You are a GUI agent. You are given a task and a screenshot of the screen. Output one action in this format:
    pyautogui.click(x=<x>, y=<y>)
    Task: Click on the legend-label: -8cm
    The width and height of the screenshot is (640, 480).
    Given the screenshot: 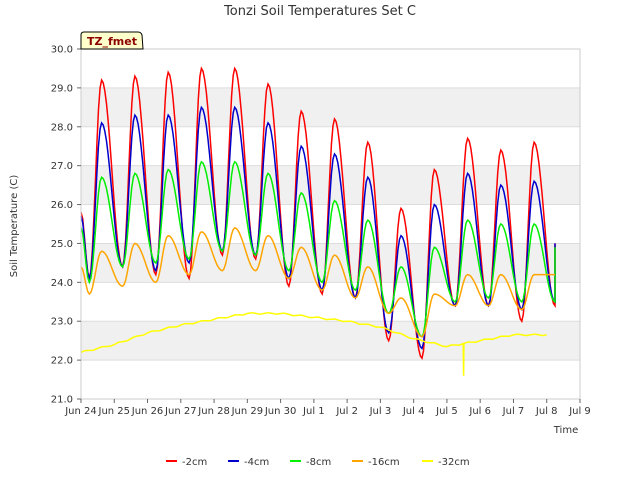 What is the action you would take?
    pyautogui.click(x=318, y=462)
    